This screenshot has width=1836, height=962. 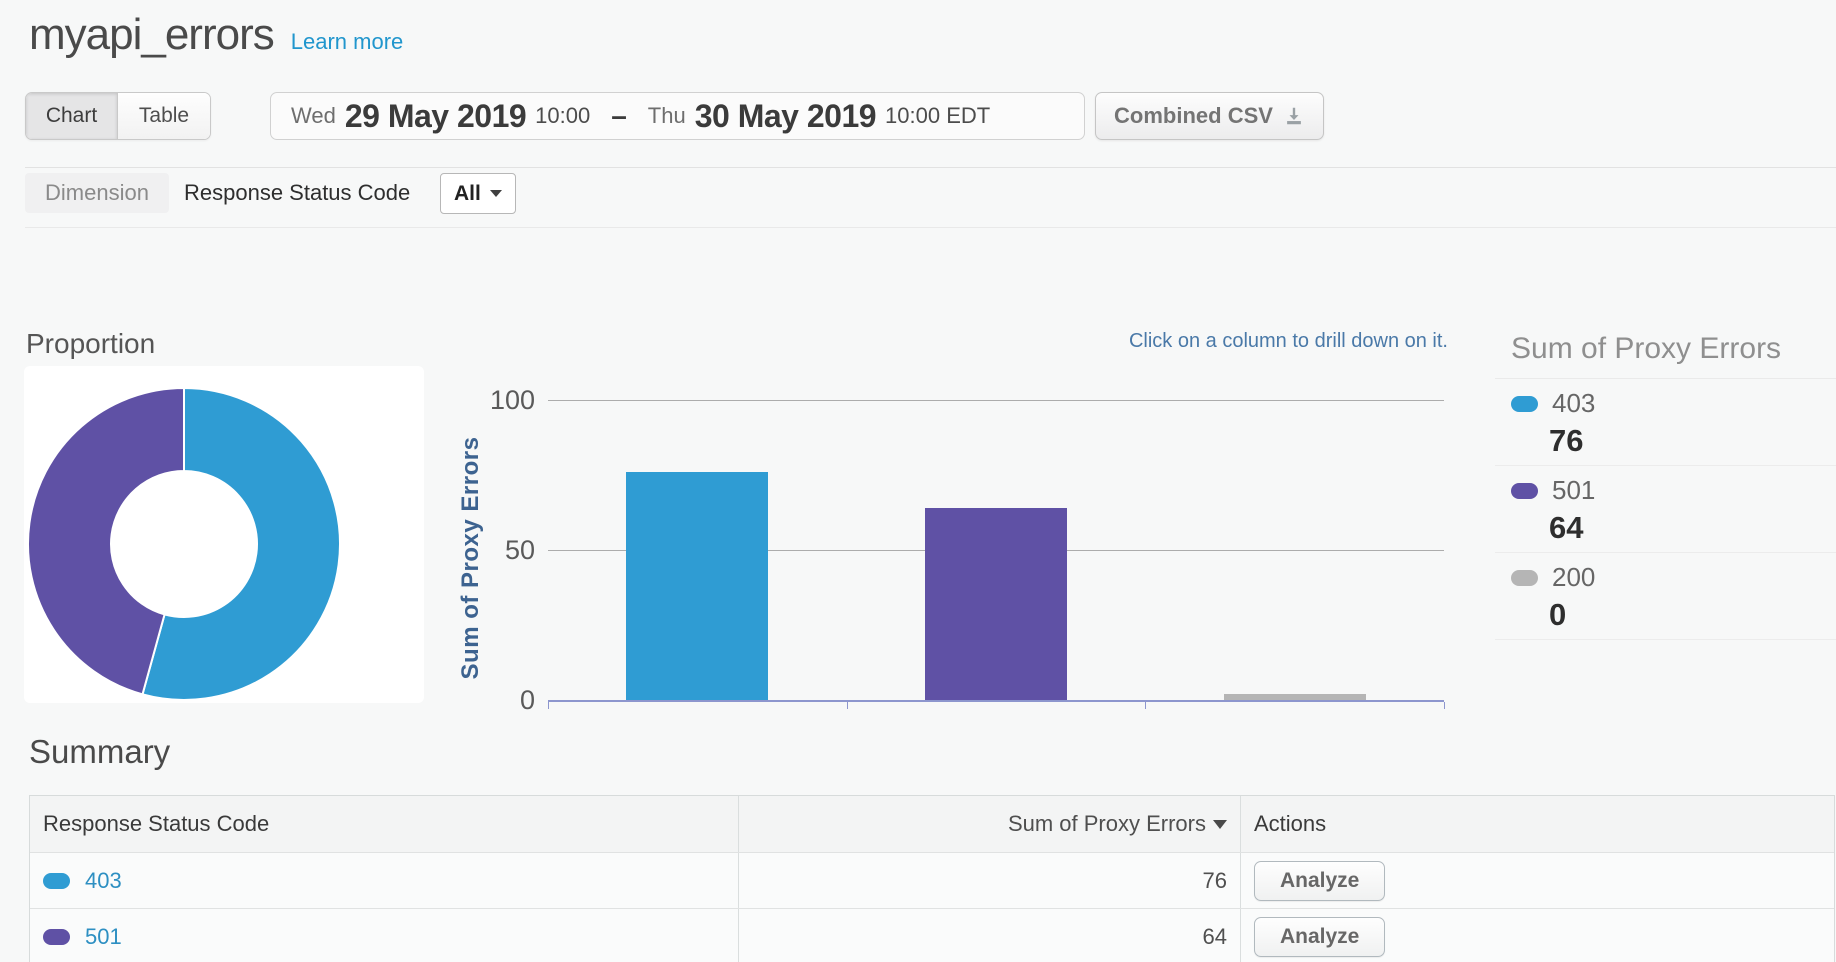 I want to click on legend-item-501: 501 64, so click(x=1665, y=509).